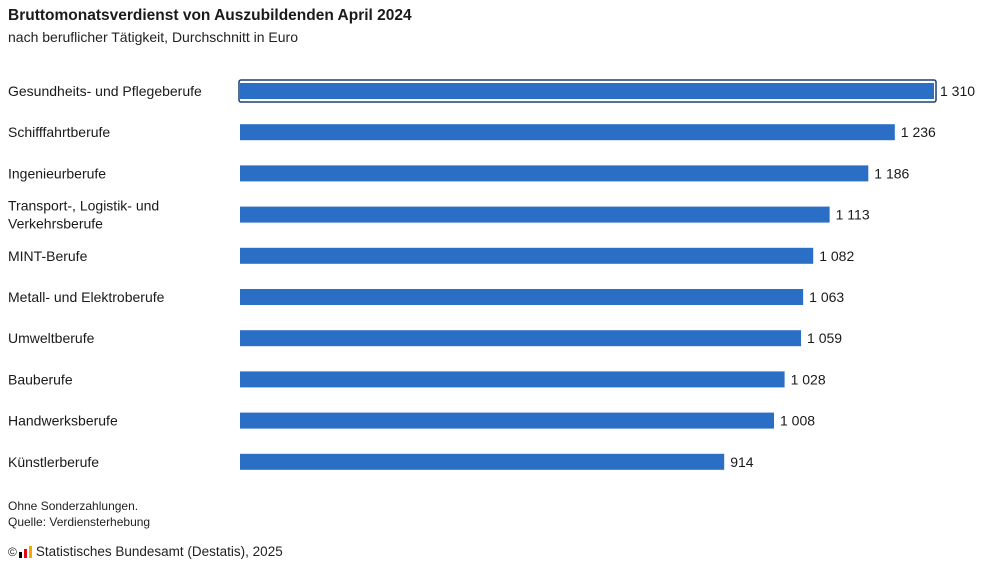 The width and height of the screenshot is (982, 563). I want to click on category-label: Gesundheits- und Pflegeberufe, so click(105, 91).